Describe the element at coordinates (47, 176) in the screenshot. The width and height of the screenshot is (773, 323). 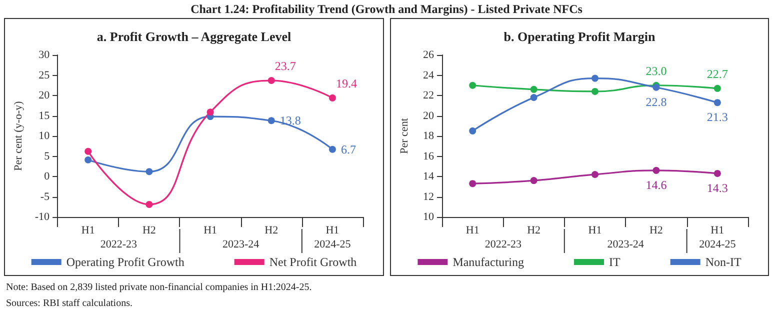
I see `y-tick-label: 0` at that location.